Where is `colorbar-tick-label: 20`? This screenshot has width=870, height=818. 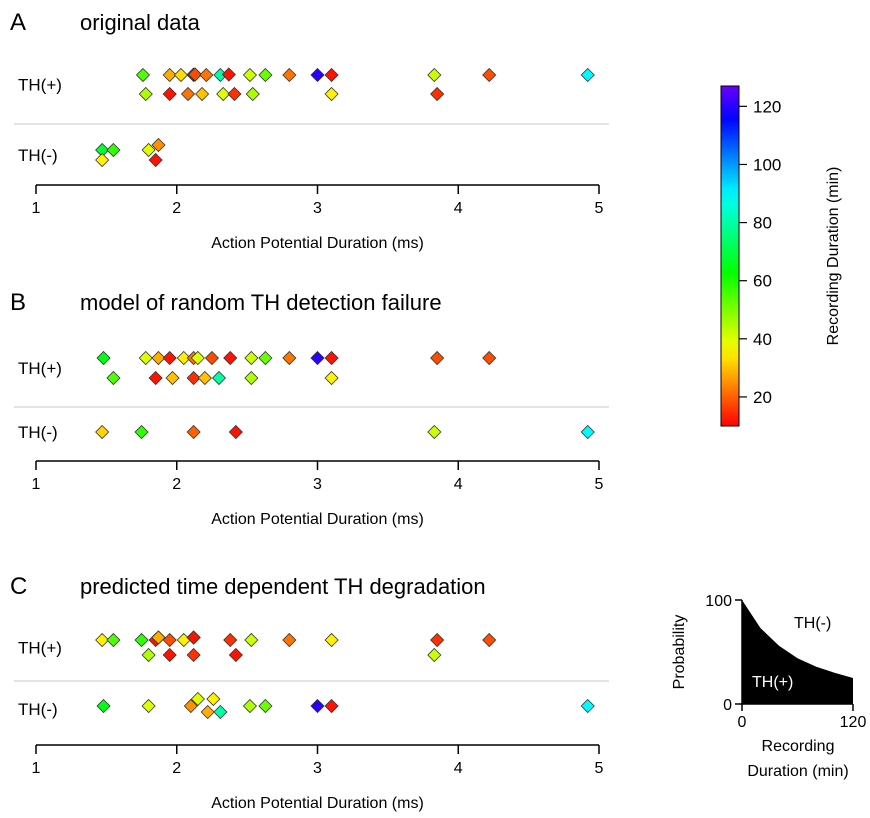
colorbar-tick-label: 20 is located at coordinates (762, 397).